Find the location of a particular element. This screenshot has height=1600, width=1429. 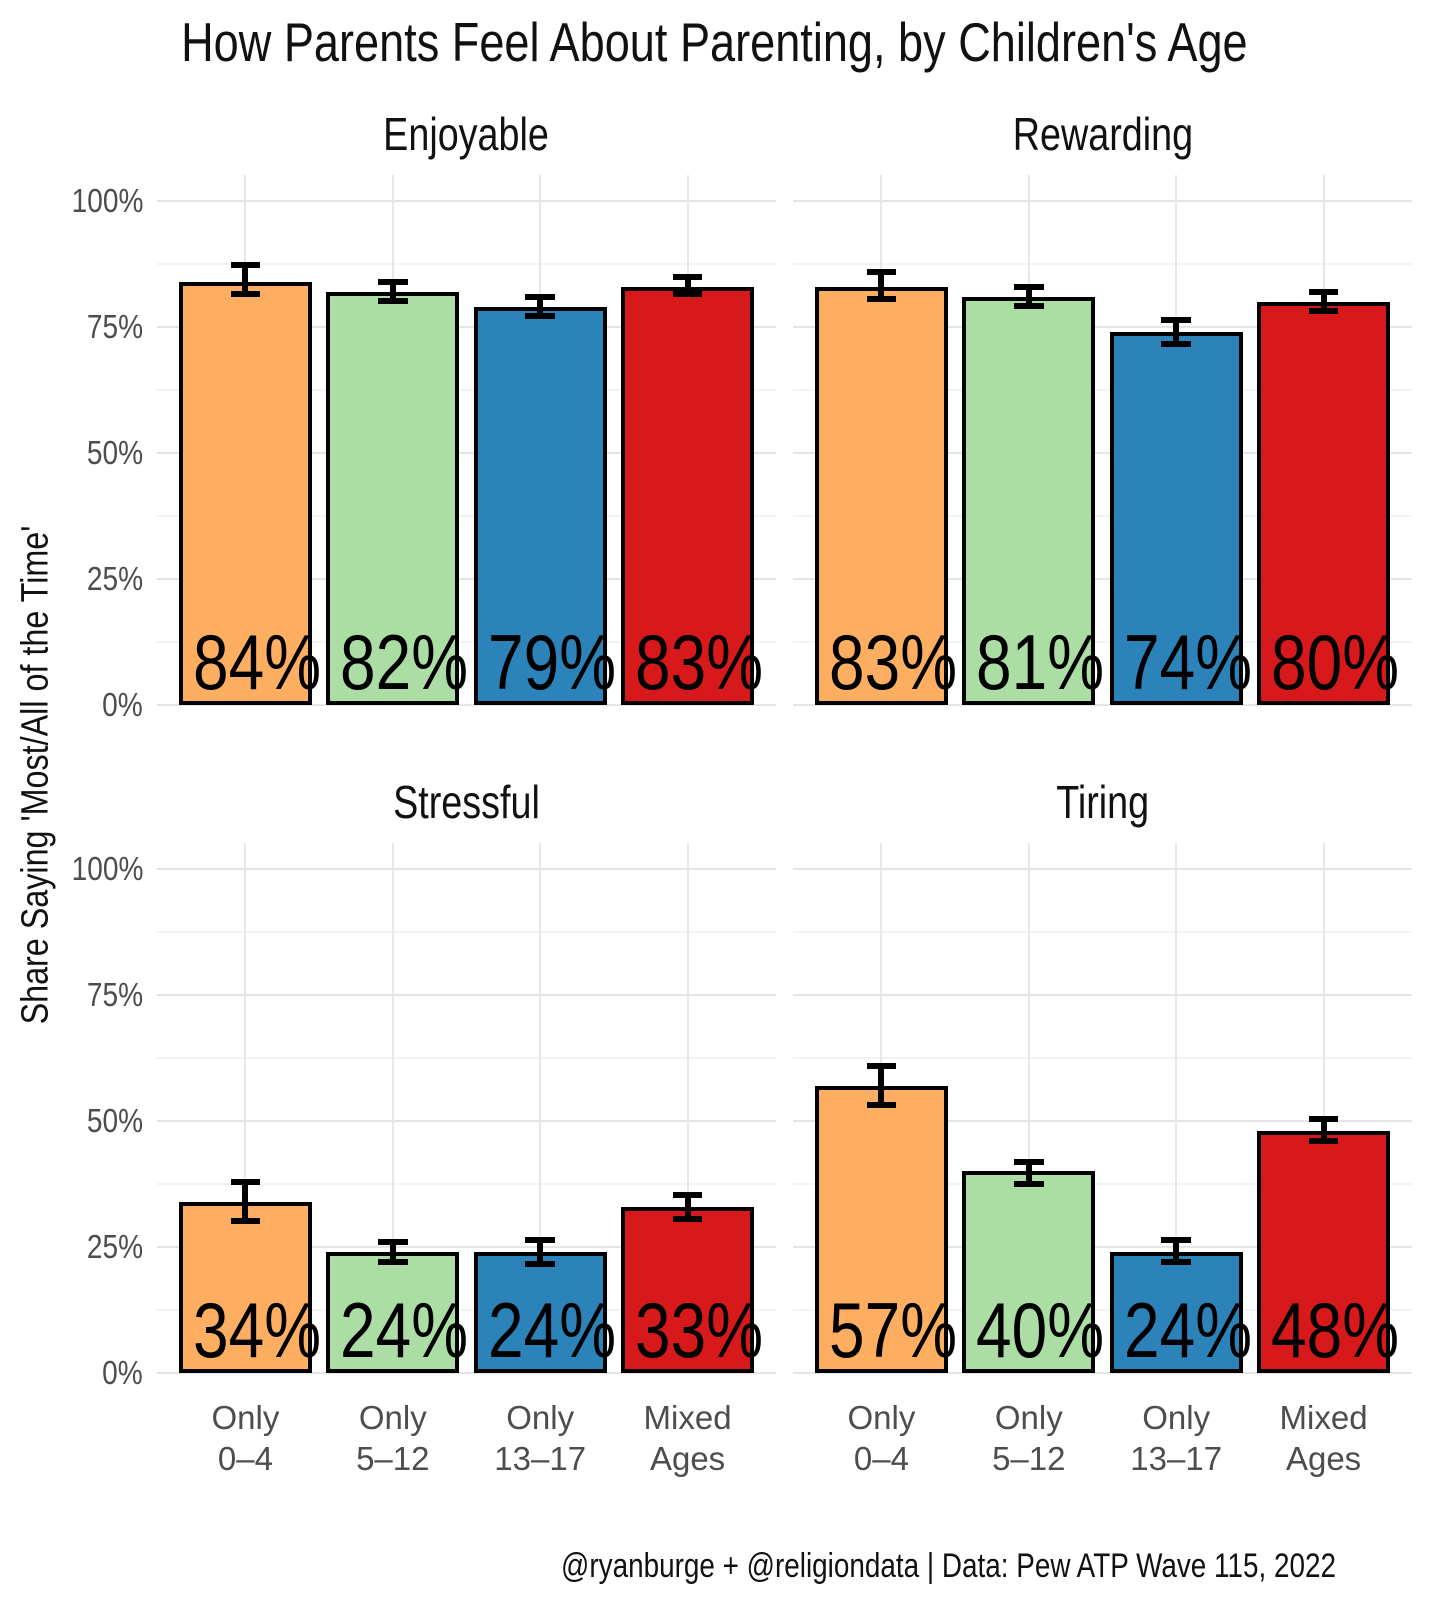

bar-value-text: 48% is located at coordinates (1335, 1330).